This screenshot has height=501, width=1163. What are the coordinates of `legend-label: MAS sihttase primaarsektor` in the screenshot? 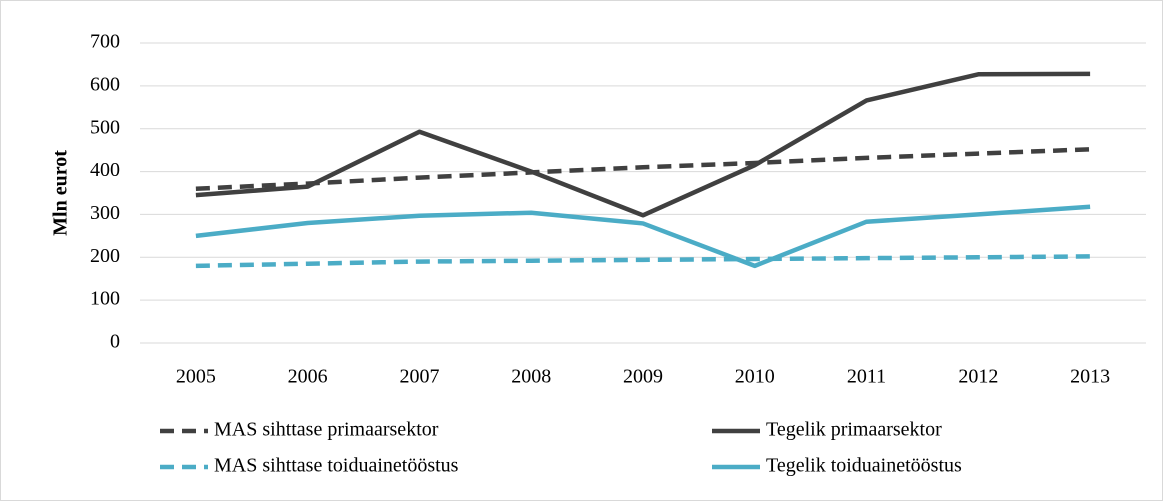 It's located at (326, 430).